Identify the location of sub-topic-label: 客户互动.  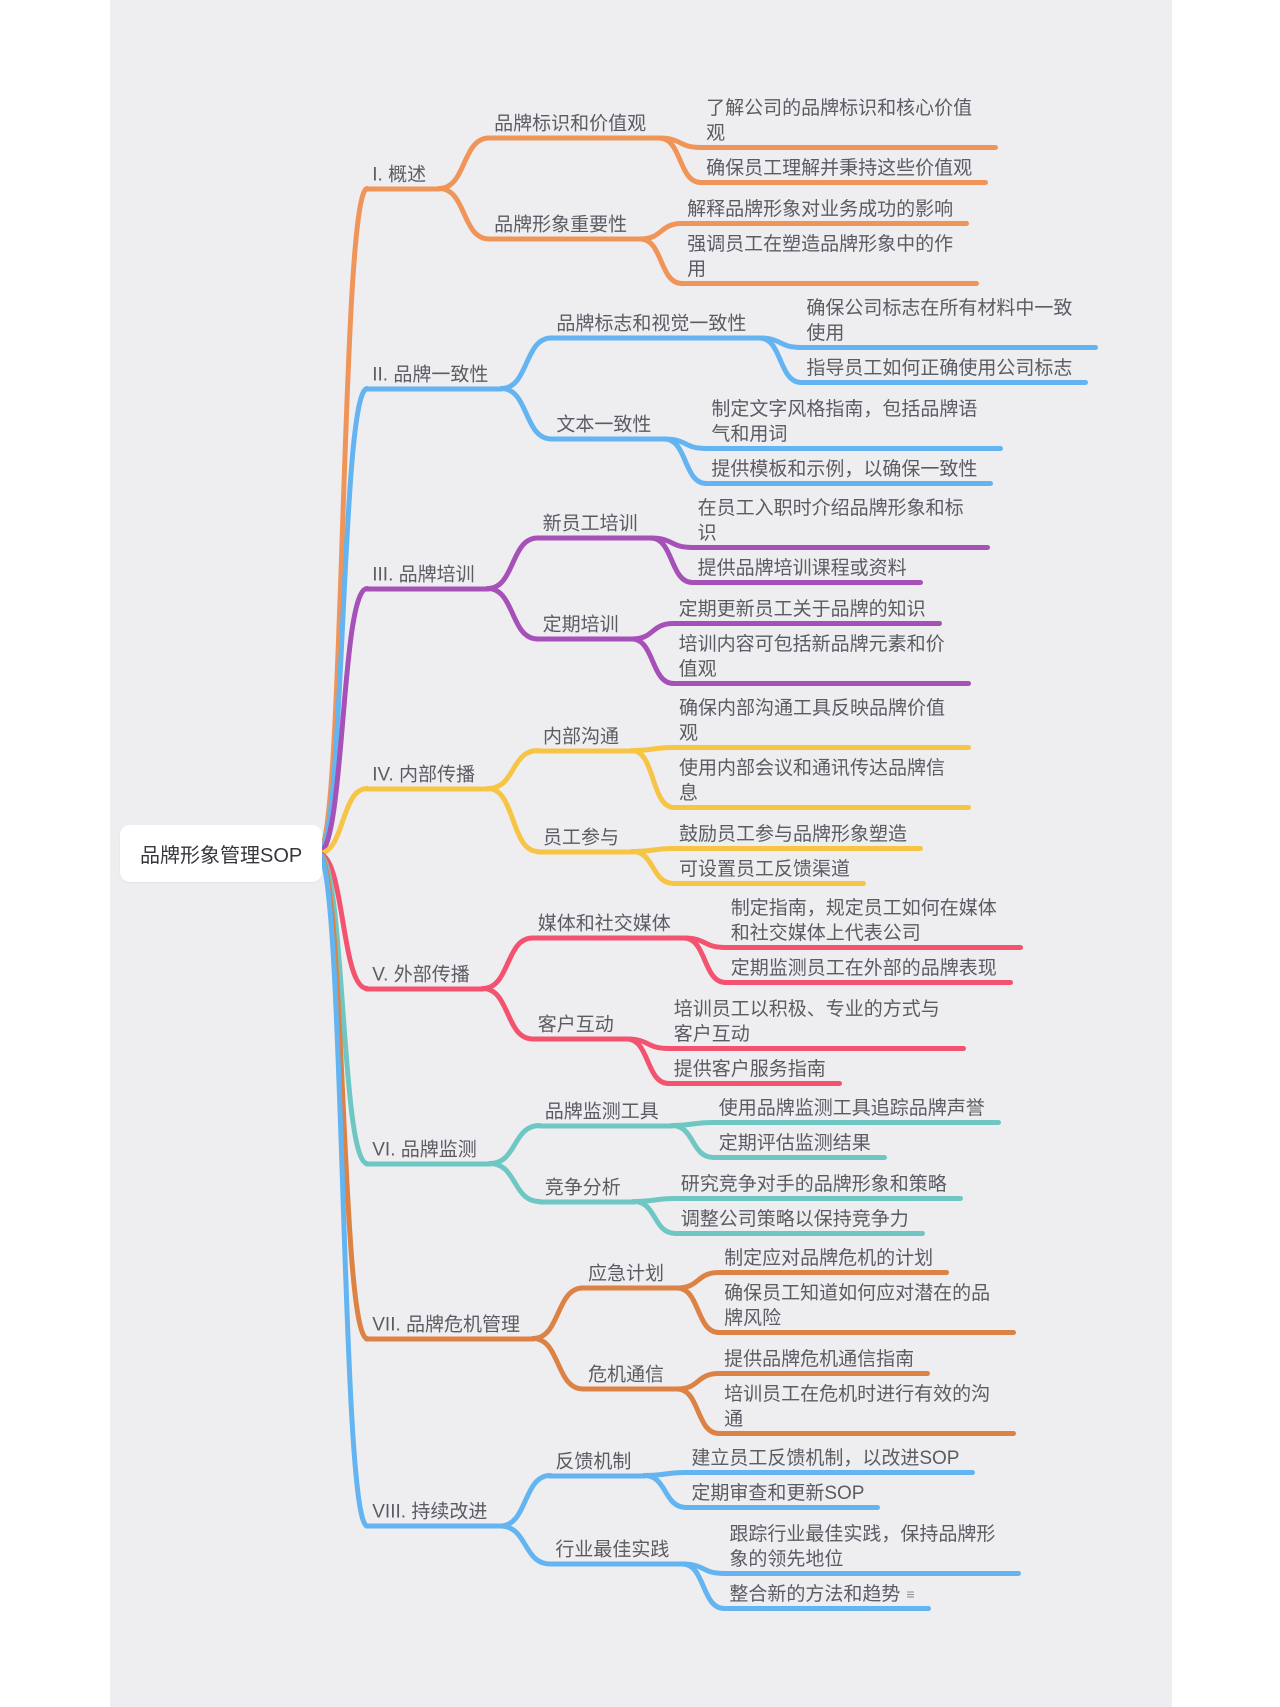
(579, 1027).